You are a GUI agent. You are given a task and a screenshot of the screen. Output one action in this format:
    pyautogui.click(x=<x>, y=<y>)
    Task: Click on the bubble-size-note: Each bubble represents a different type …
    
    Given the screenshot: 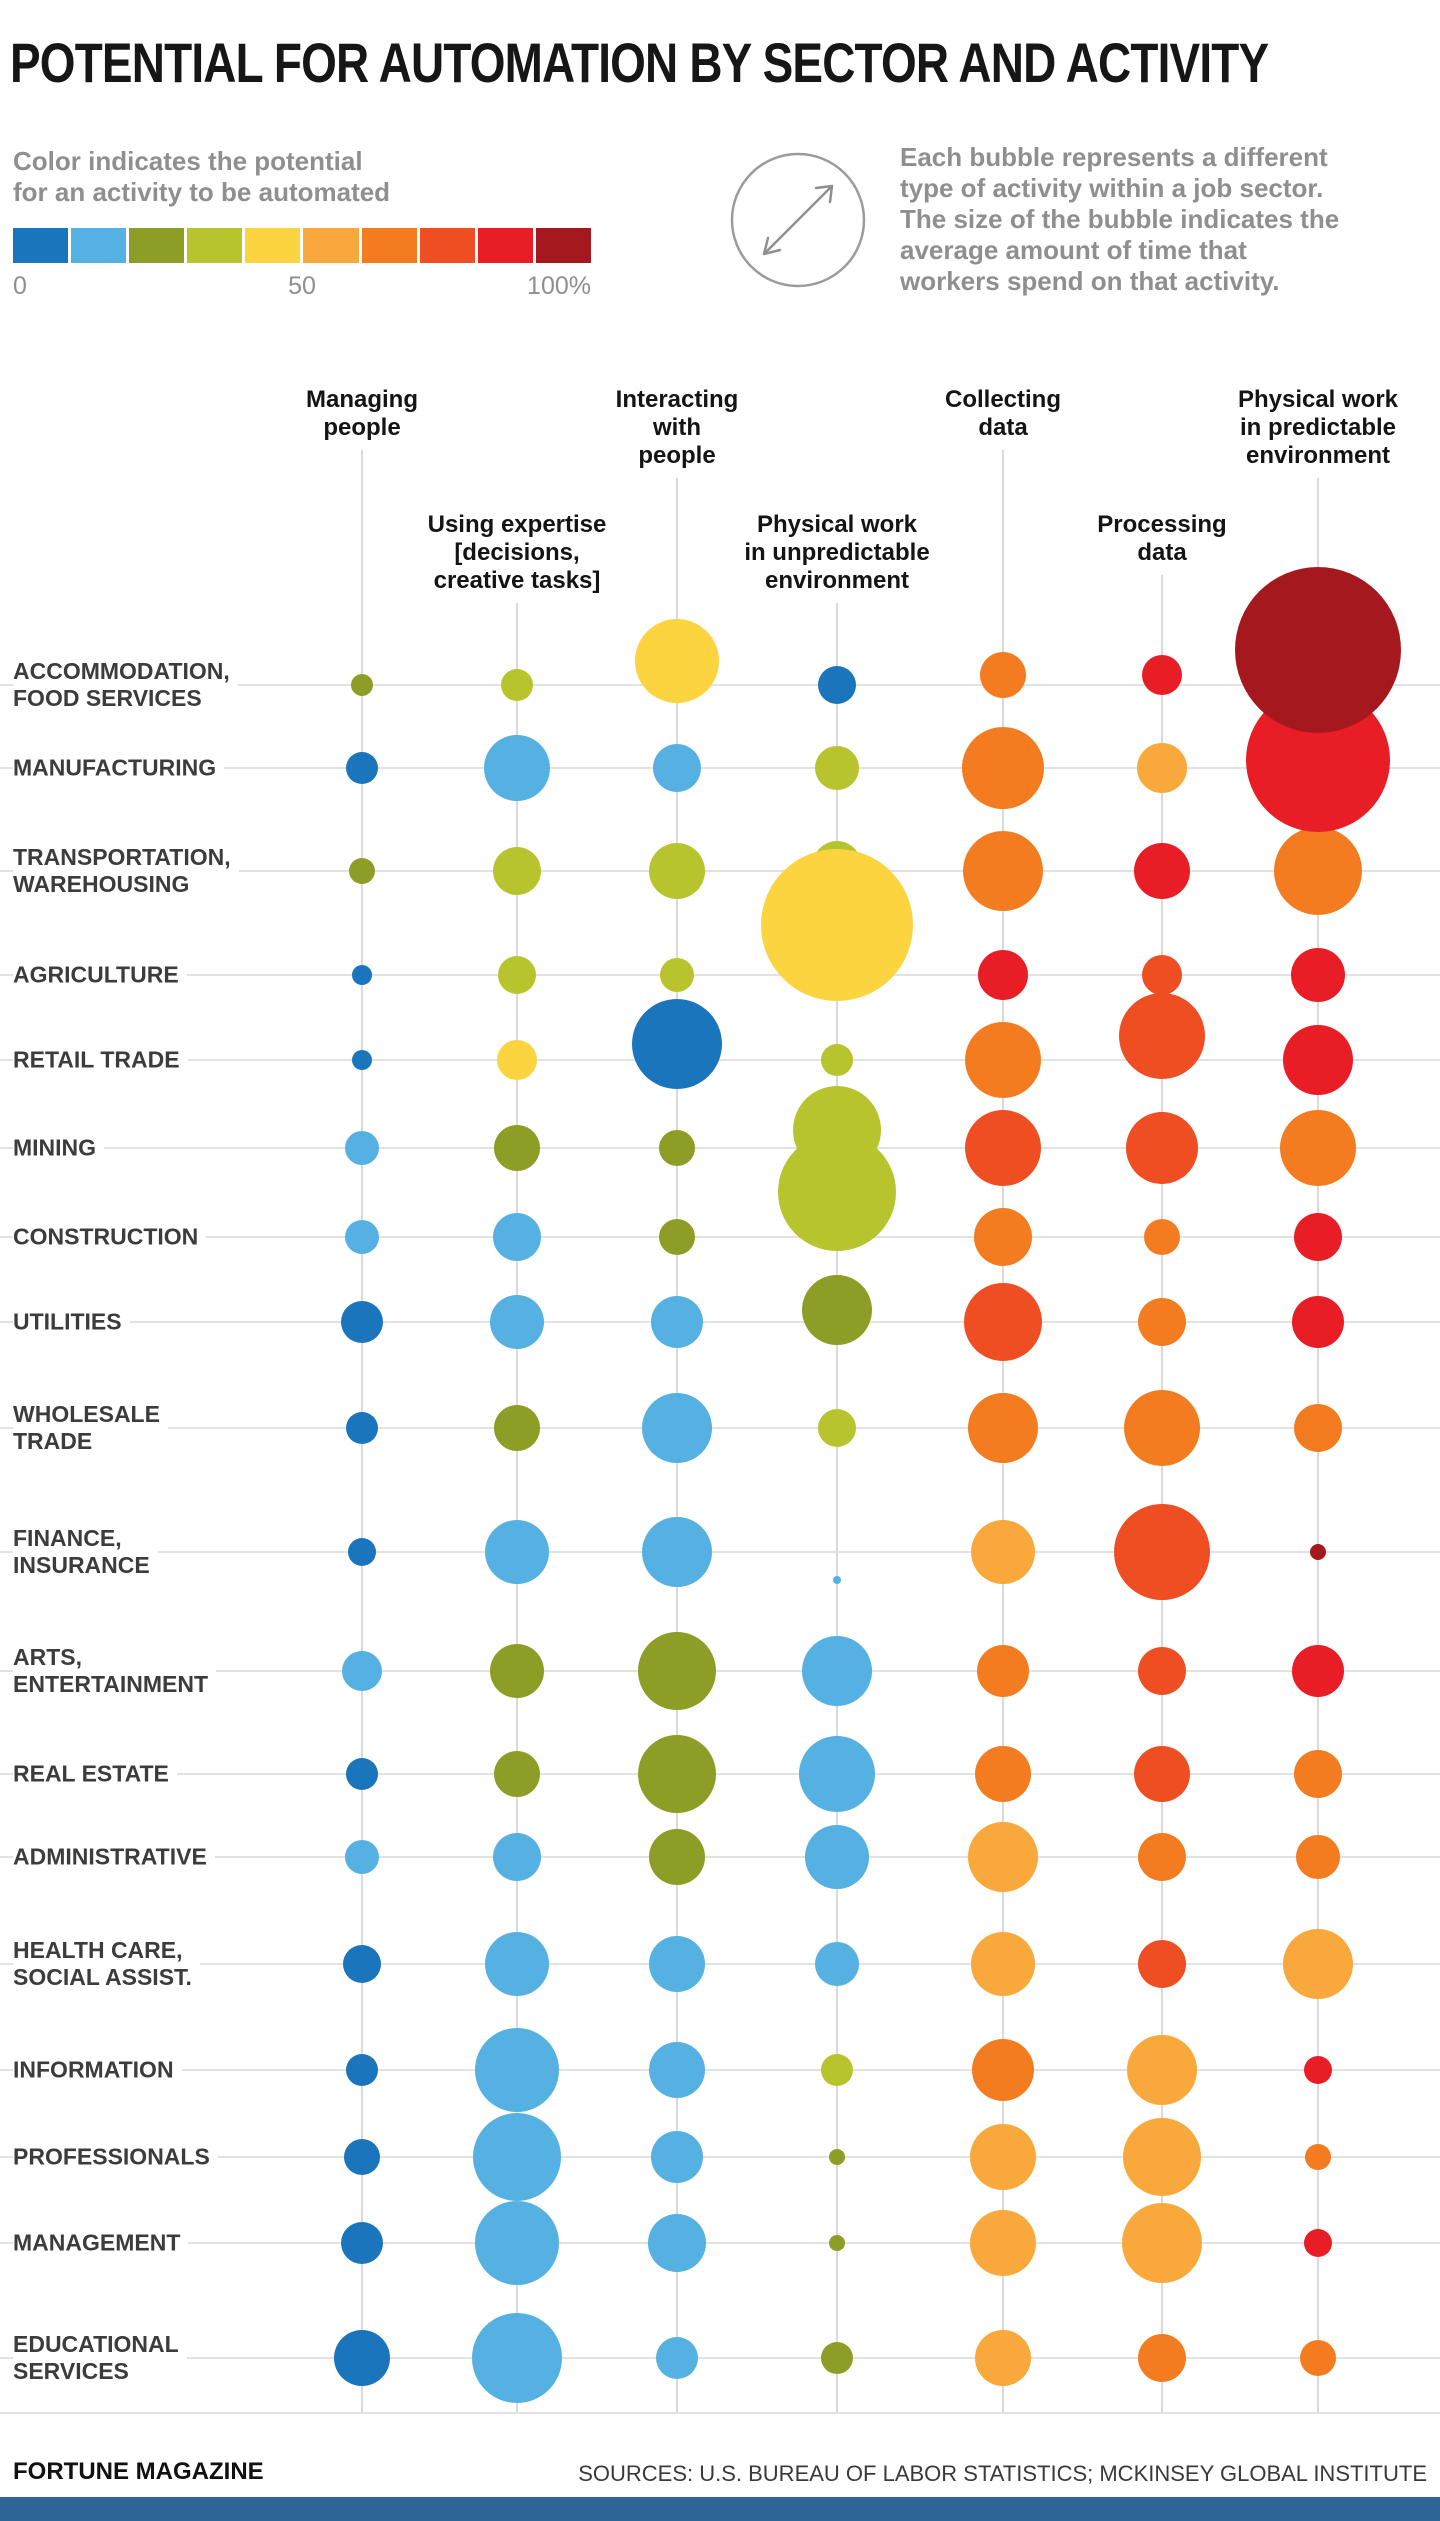 What is the action you would take?
    pyautogui.click(x=1120, y=219)
    